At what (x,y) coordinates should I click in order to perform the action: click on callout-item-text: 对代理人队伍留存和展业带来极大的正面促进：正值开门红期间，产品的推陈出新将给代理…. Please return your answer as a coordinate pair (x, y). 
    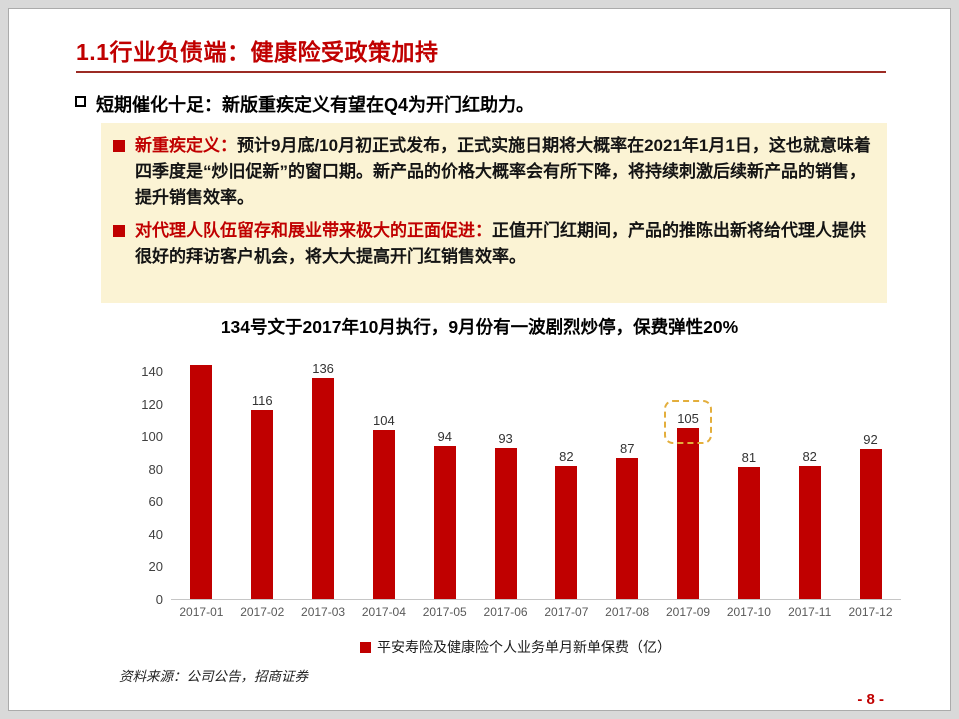
    Looking at the image, I should click on (504, 244).